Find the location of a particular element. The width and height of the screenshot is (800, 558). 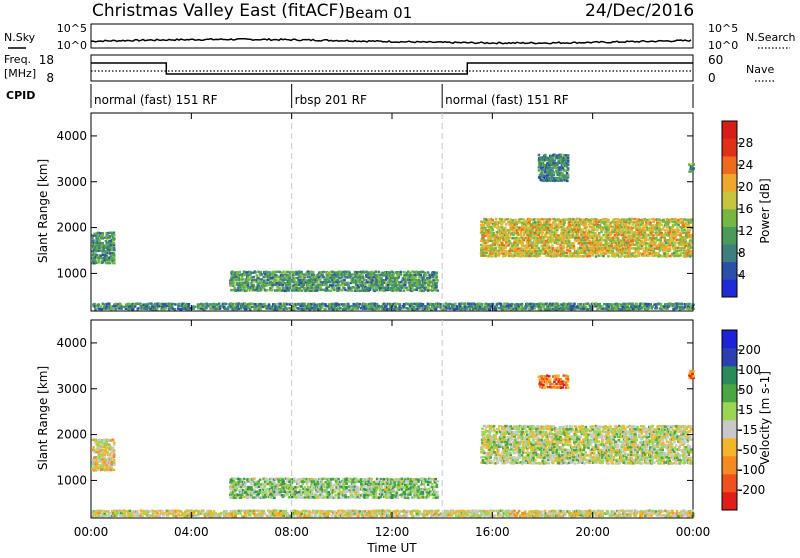

freq-frame is located at coordinates (392, 68).